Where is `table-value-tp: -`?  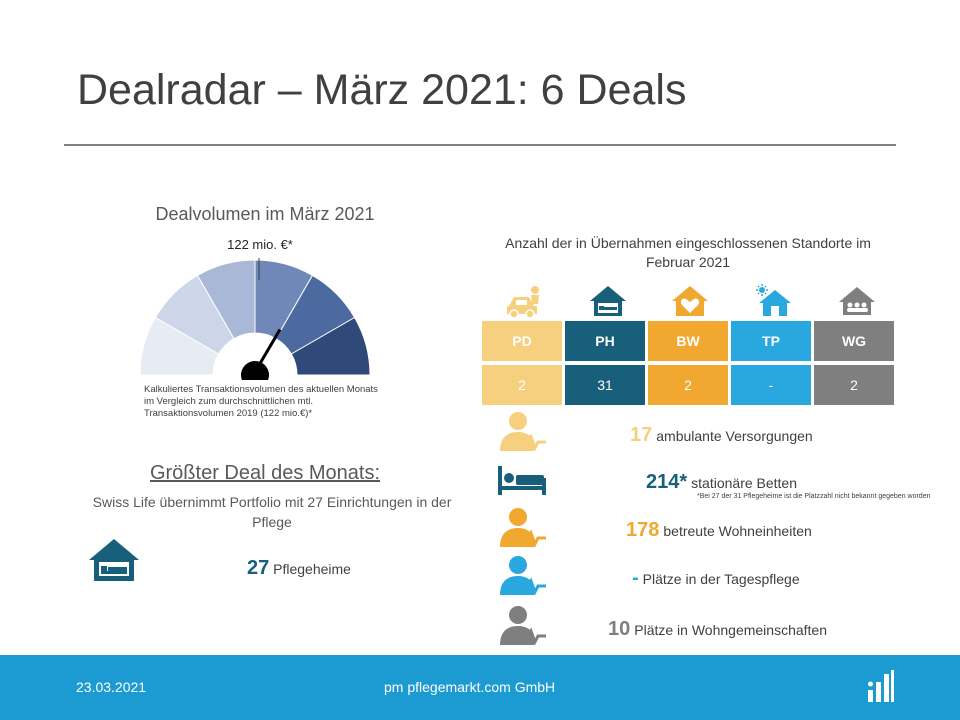
table-value-tp: - is located at coordinates (771, 385).